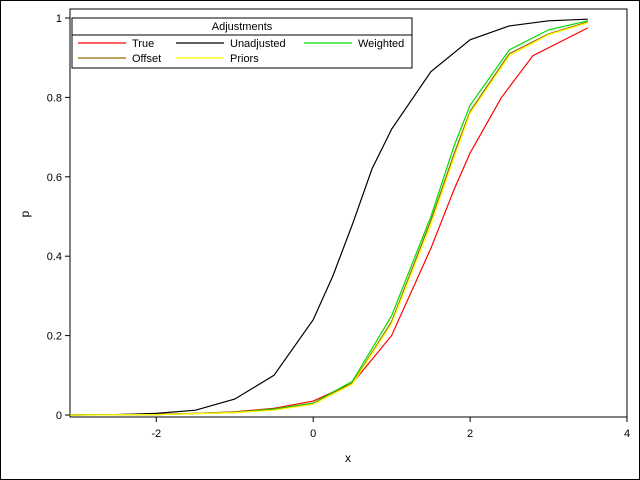  What do you see at coordinates (146, 59) in the screenshot?
I see `legend-label-offset: Offset` at bounding box center [146, 59].